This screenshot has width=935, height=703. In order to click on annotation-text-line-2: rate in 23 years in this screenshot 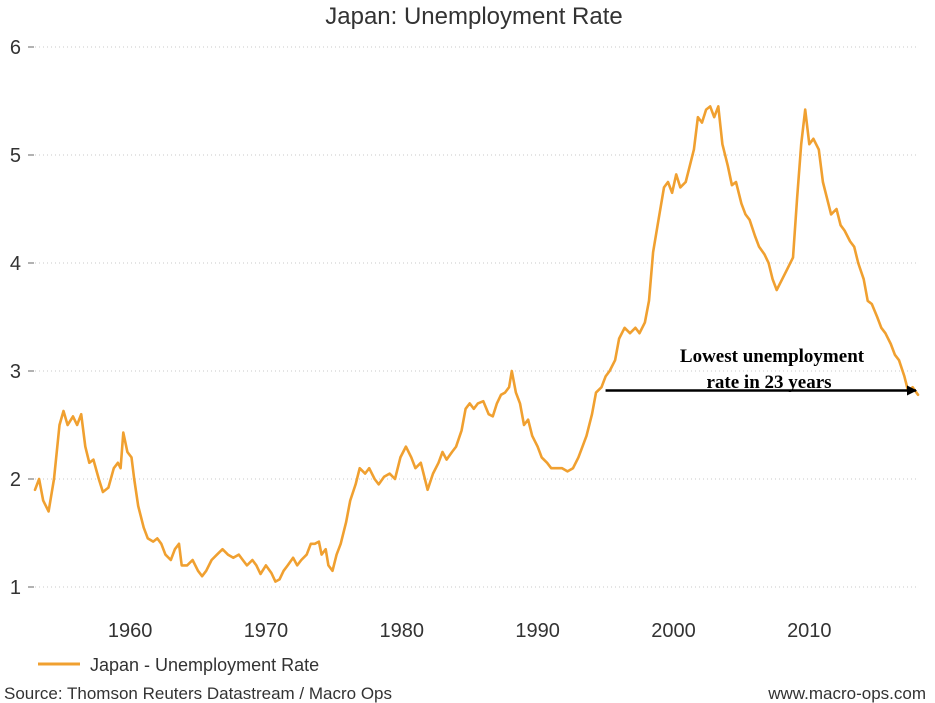, I will do `click(768, 382)`.